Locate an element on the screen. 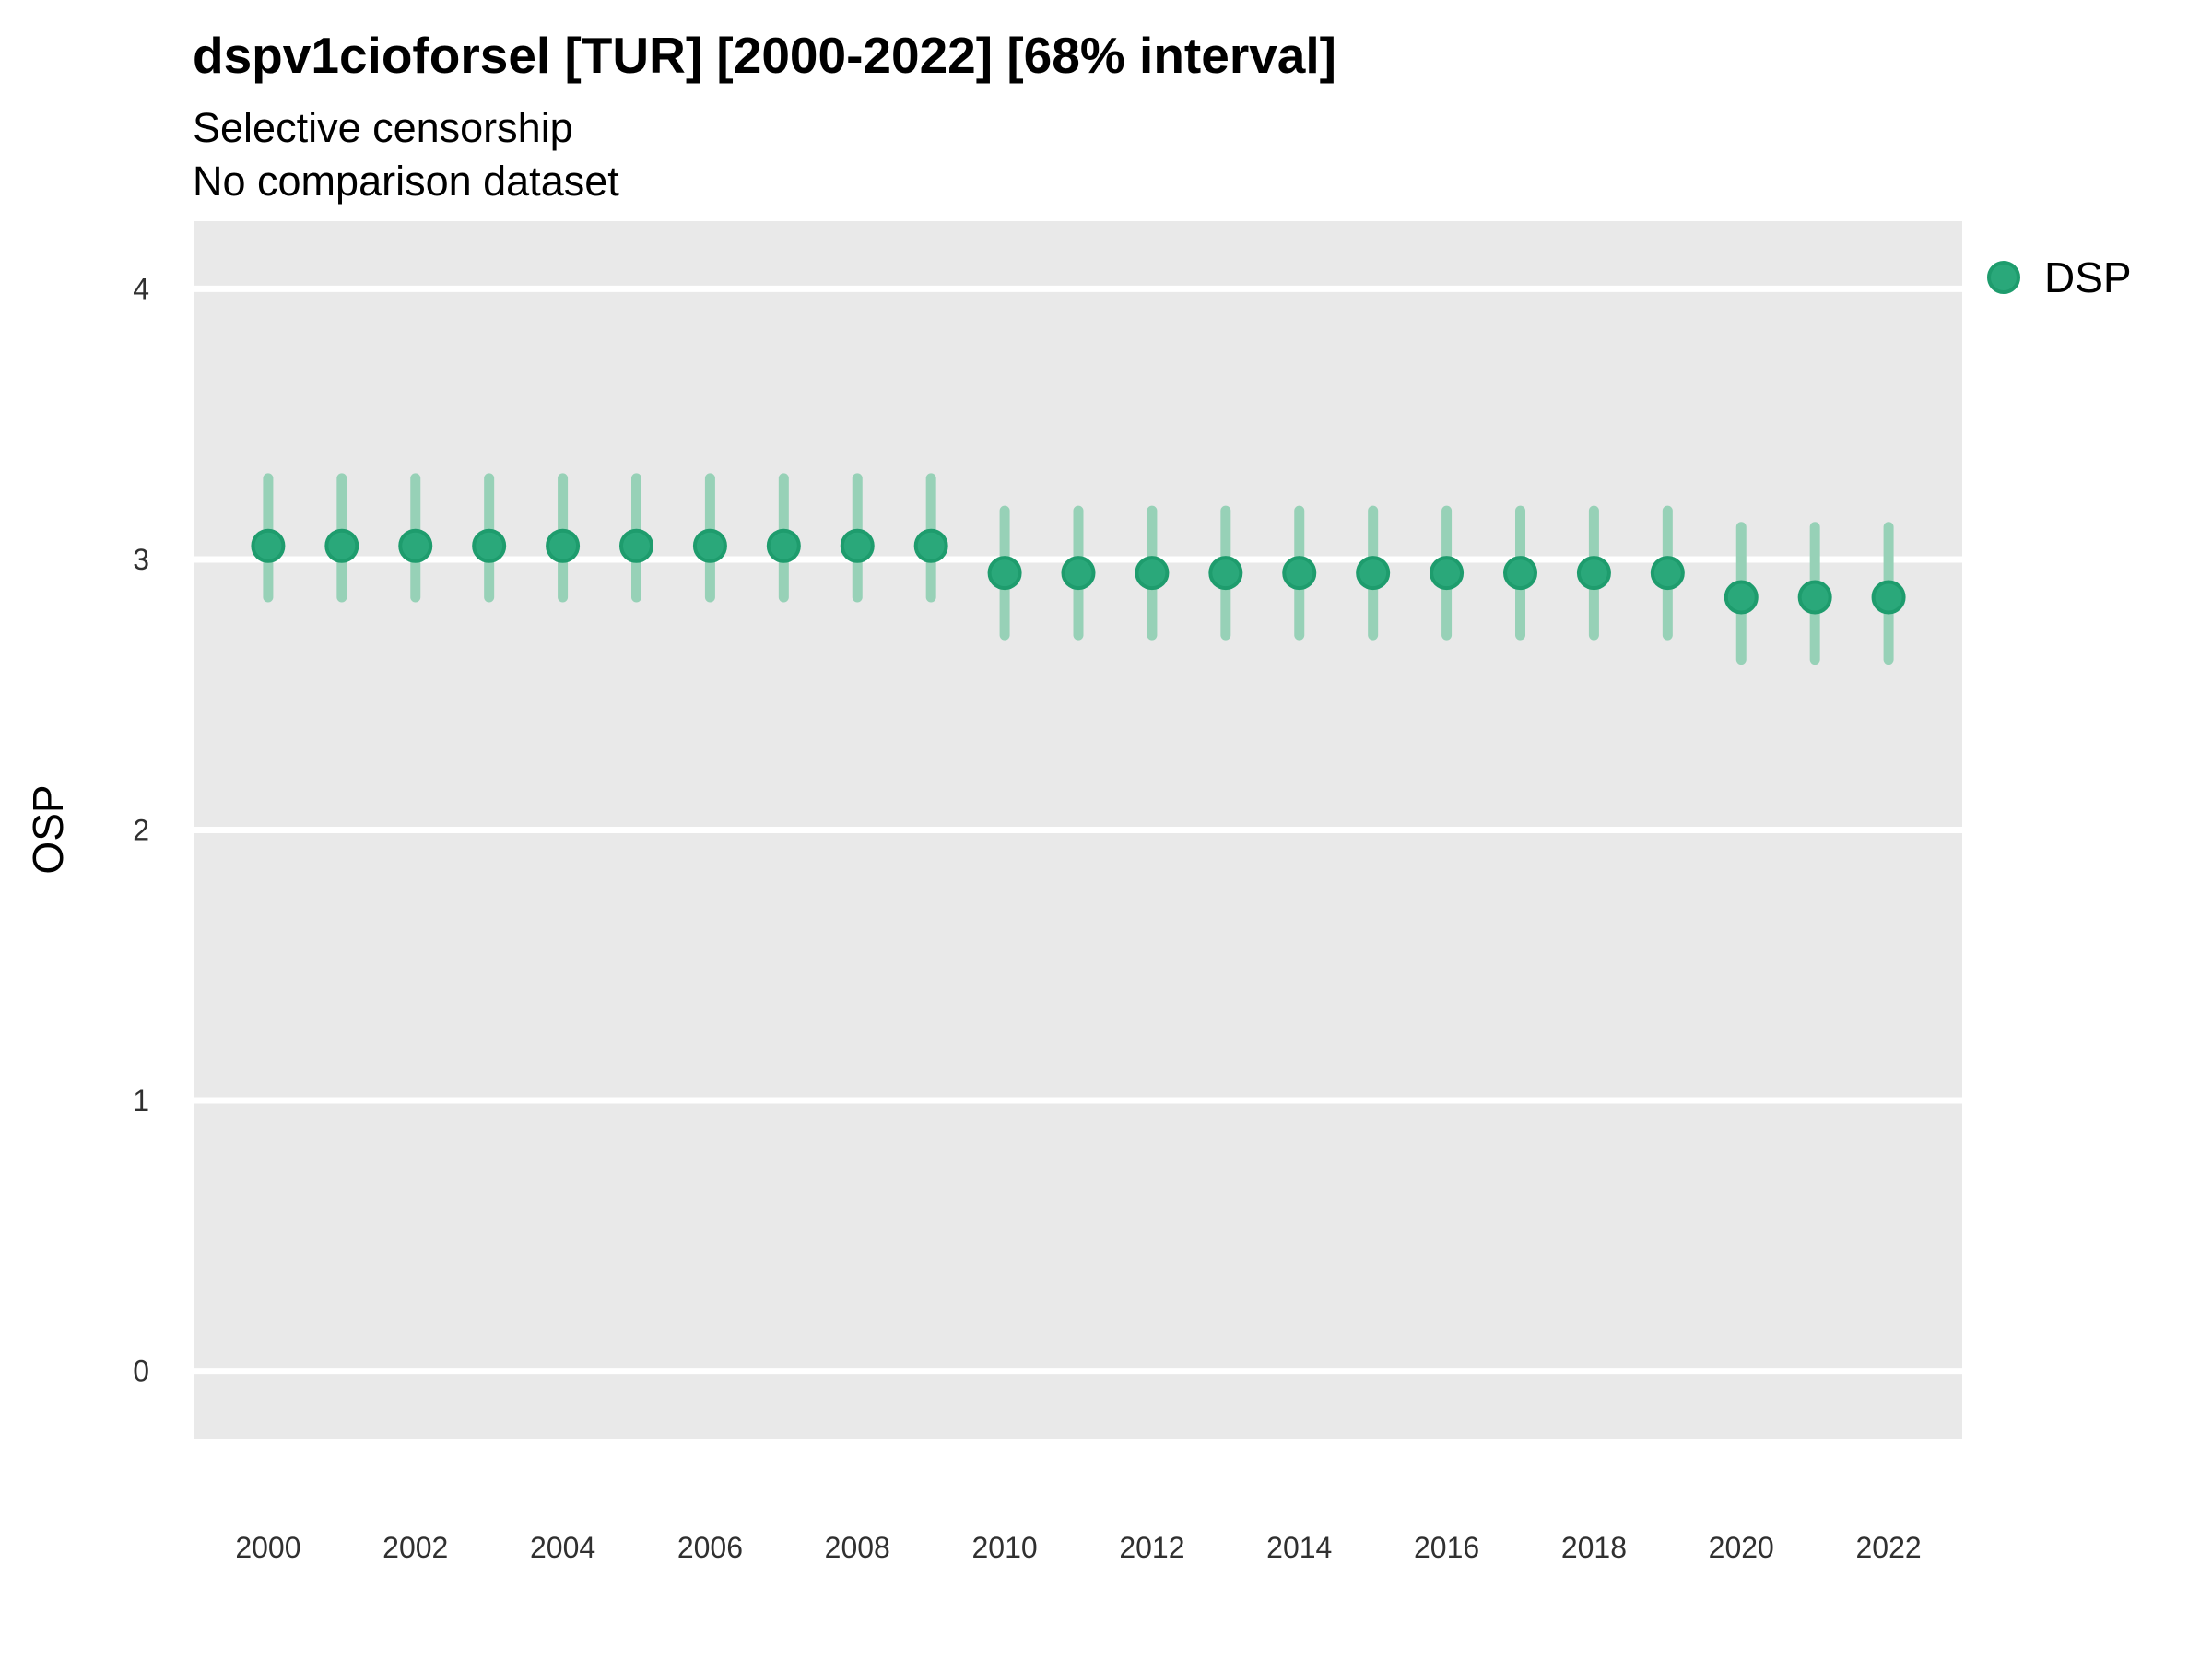 The height and width of the screenshot is (1659, 2212). chart-subtitle-line2: No comparison dataset is located at coordinates (406, 181).